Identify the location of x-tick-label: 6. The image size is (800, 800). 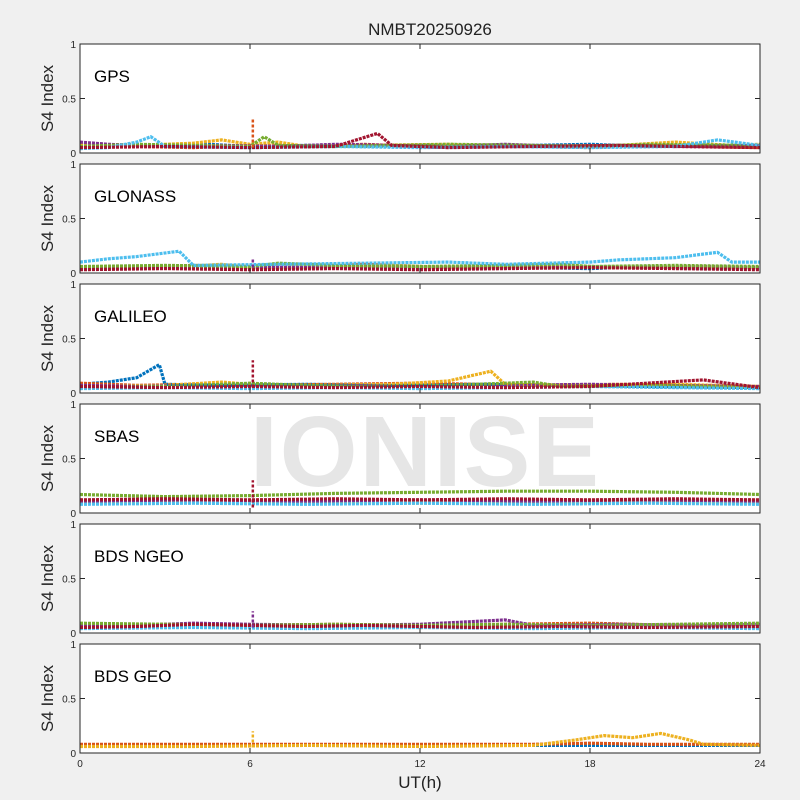
(250, 764).